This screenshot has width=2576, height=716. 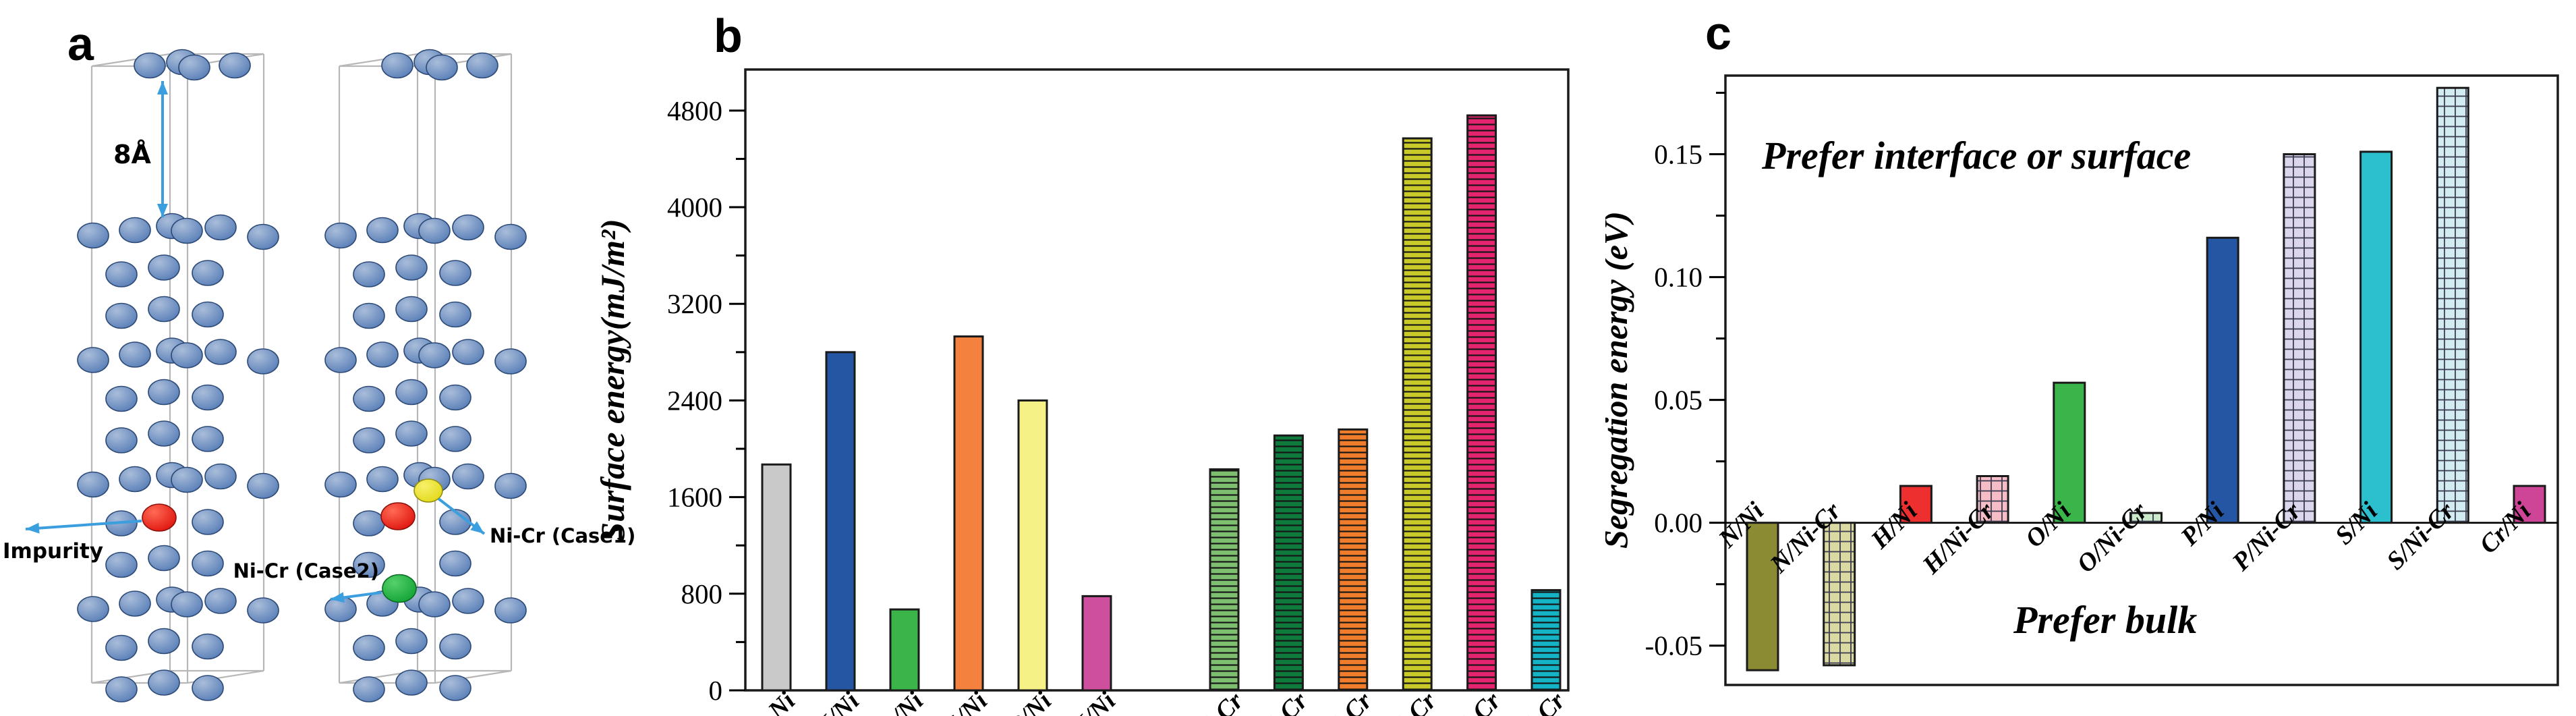 I want to click on bar-O/Ni, so click(x=904, y=650).